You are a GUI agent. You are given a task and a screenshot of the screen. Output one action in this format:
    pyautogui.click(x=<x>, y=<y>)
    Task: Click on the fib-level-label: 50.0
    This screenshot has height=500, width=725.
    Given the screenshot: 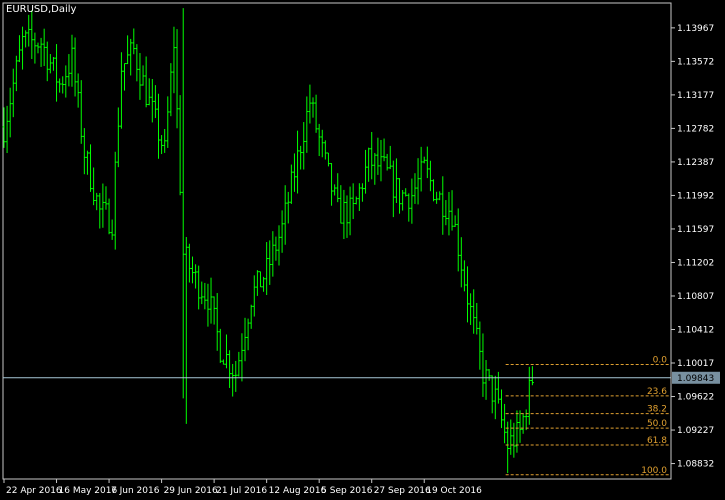 What is the action you would take?
    pyautogui.click(x=657, y=424)
    